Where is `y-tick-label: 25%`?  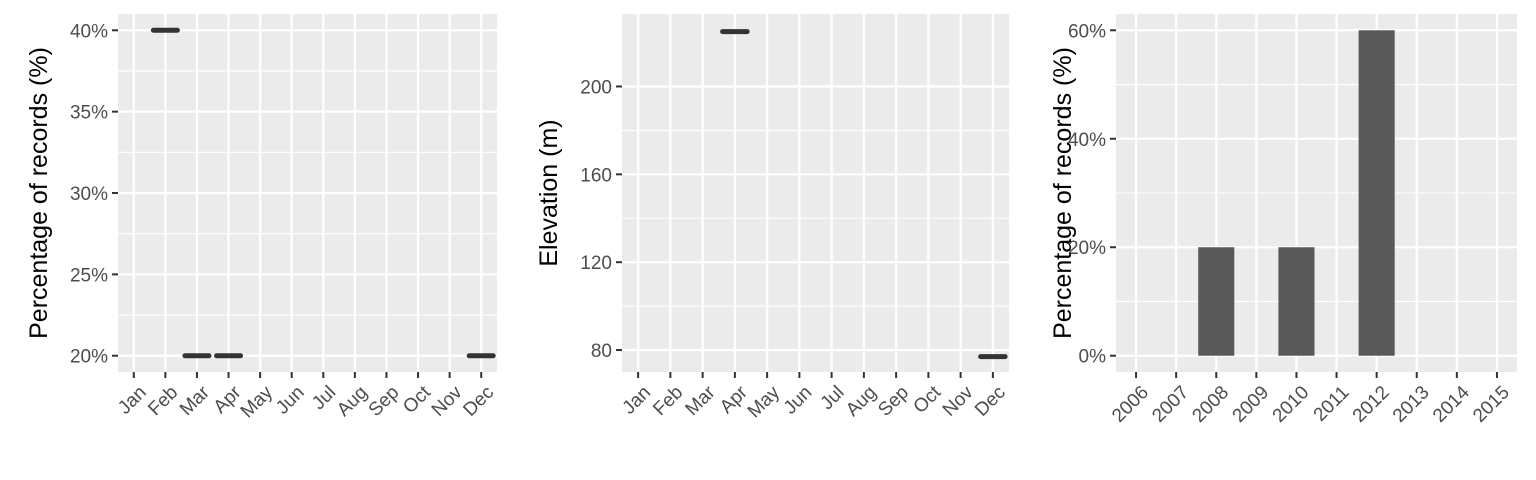 y-tick-label: 25% is located at coordinates (89, 275).